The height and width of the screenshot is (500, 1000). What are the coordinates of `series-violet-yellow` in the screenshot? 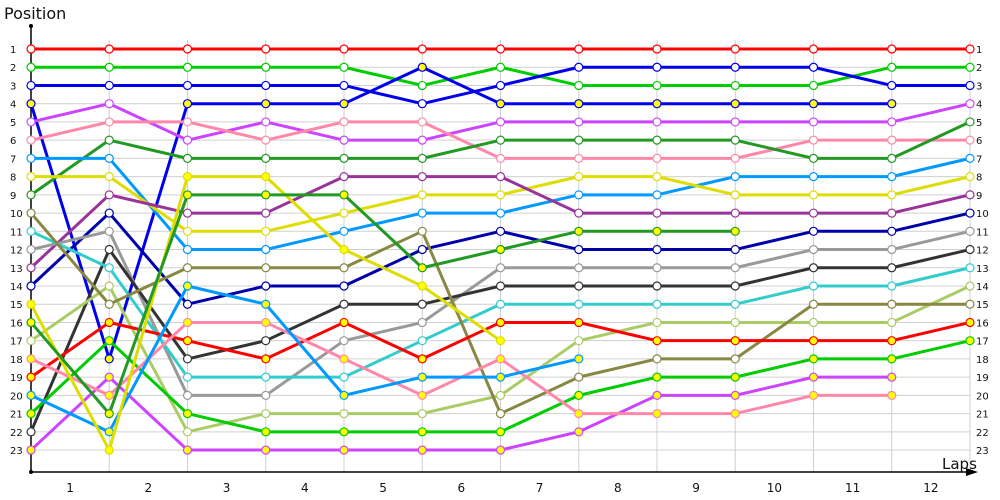 It's located at (461, 413).